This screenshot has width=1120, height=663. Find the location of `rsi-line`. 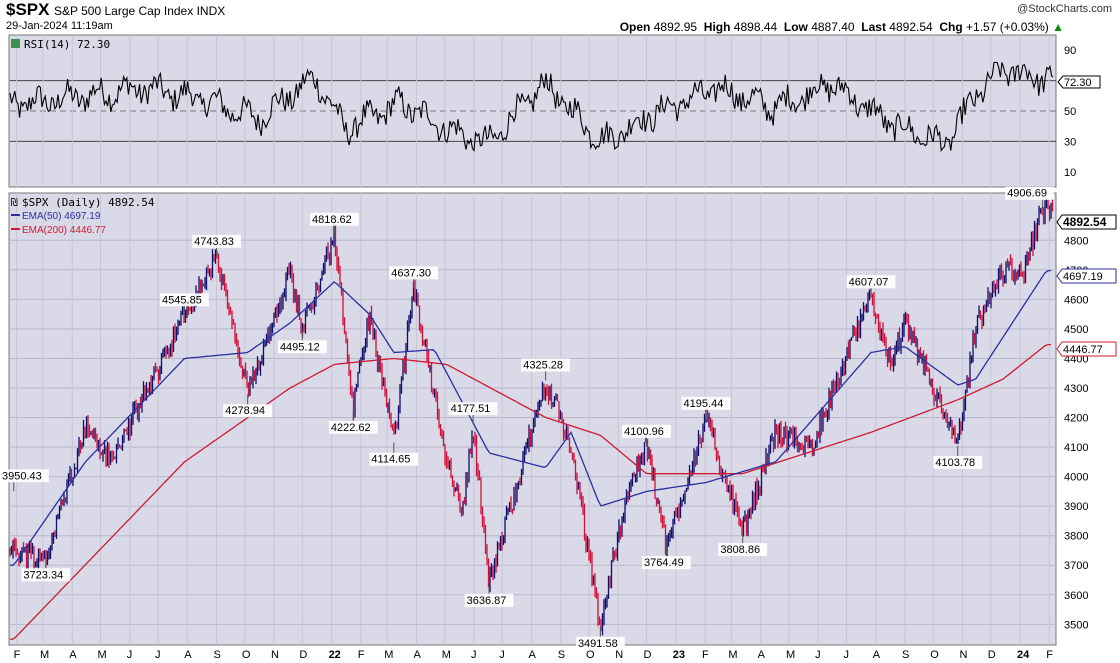

rsi-line is located at coordinates (531, 107).